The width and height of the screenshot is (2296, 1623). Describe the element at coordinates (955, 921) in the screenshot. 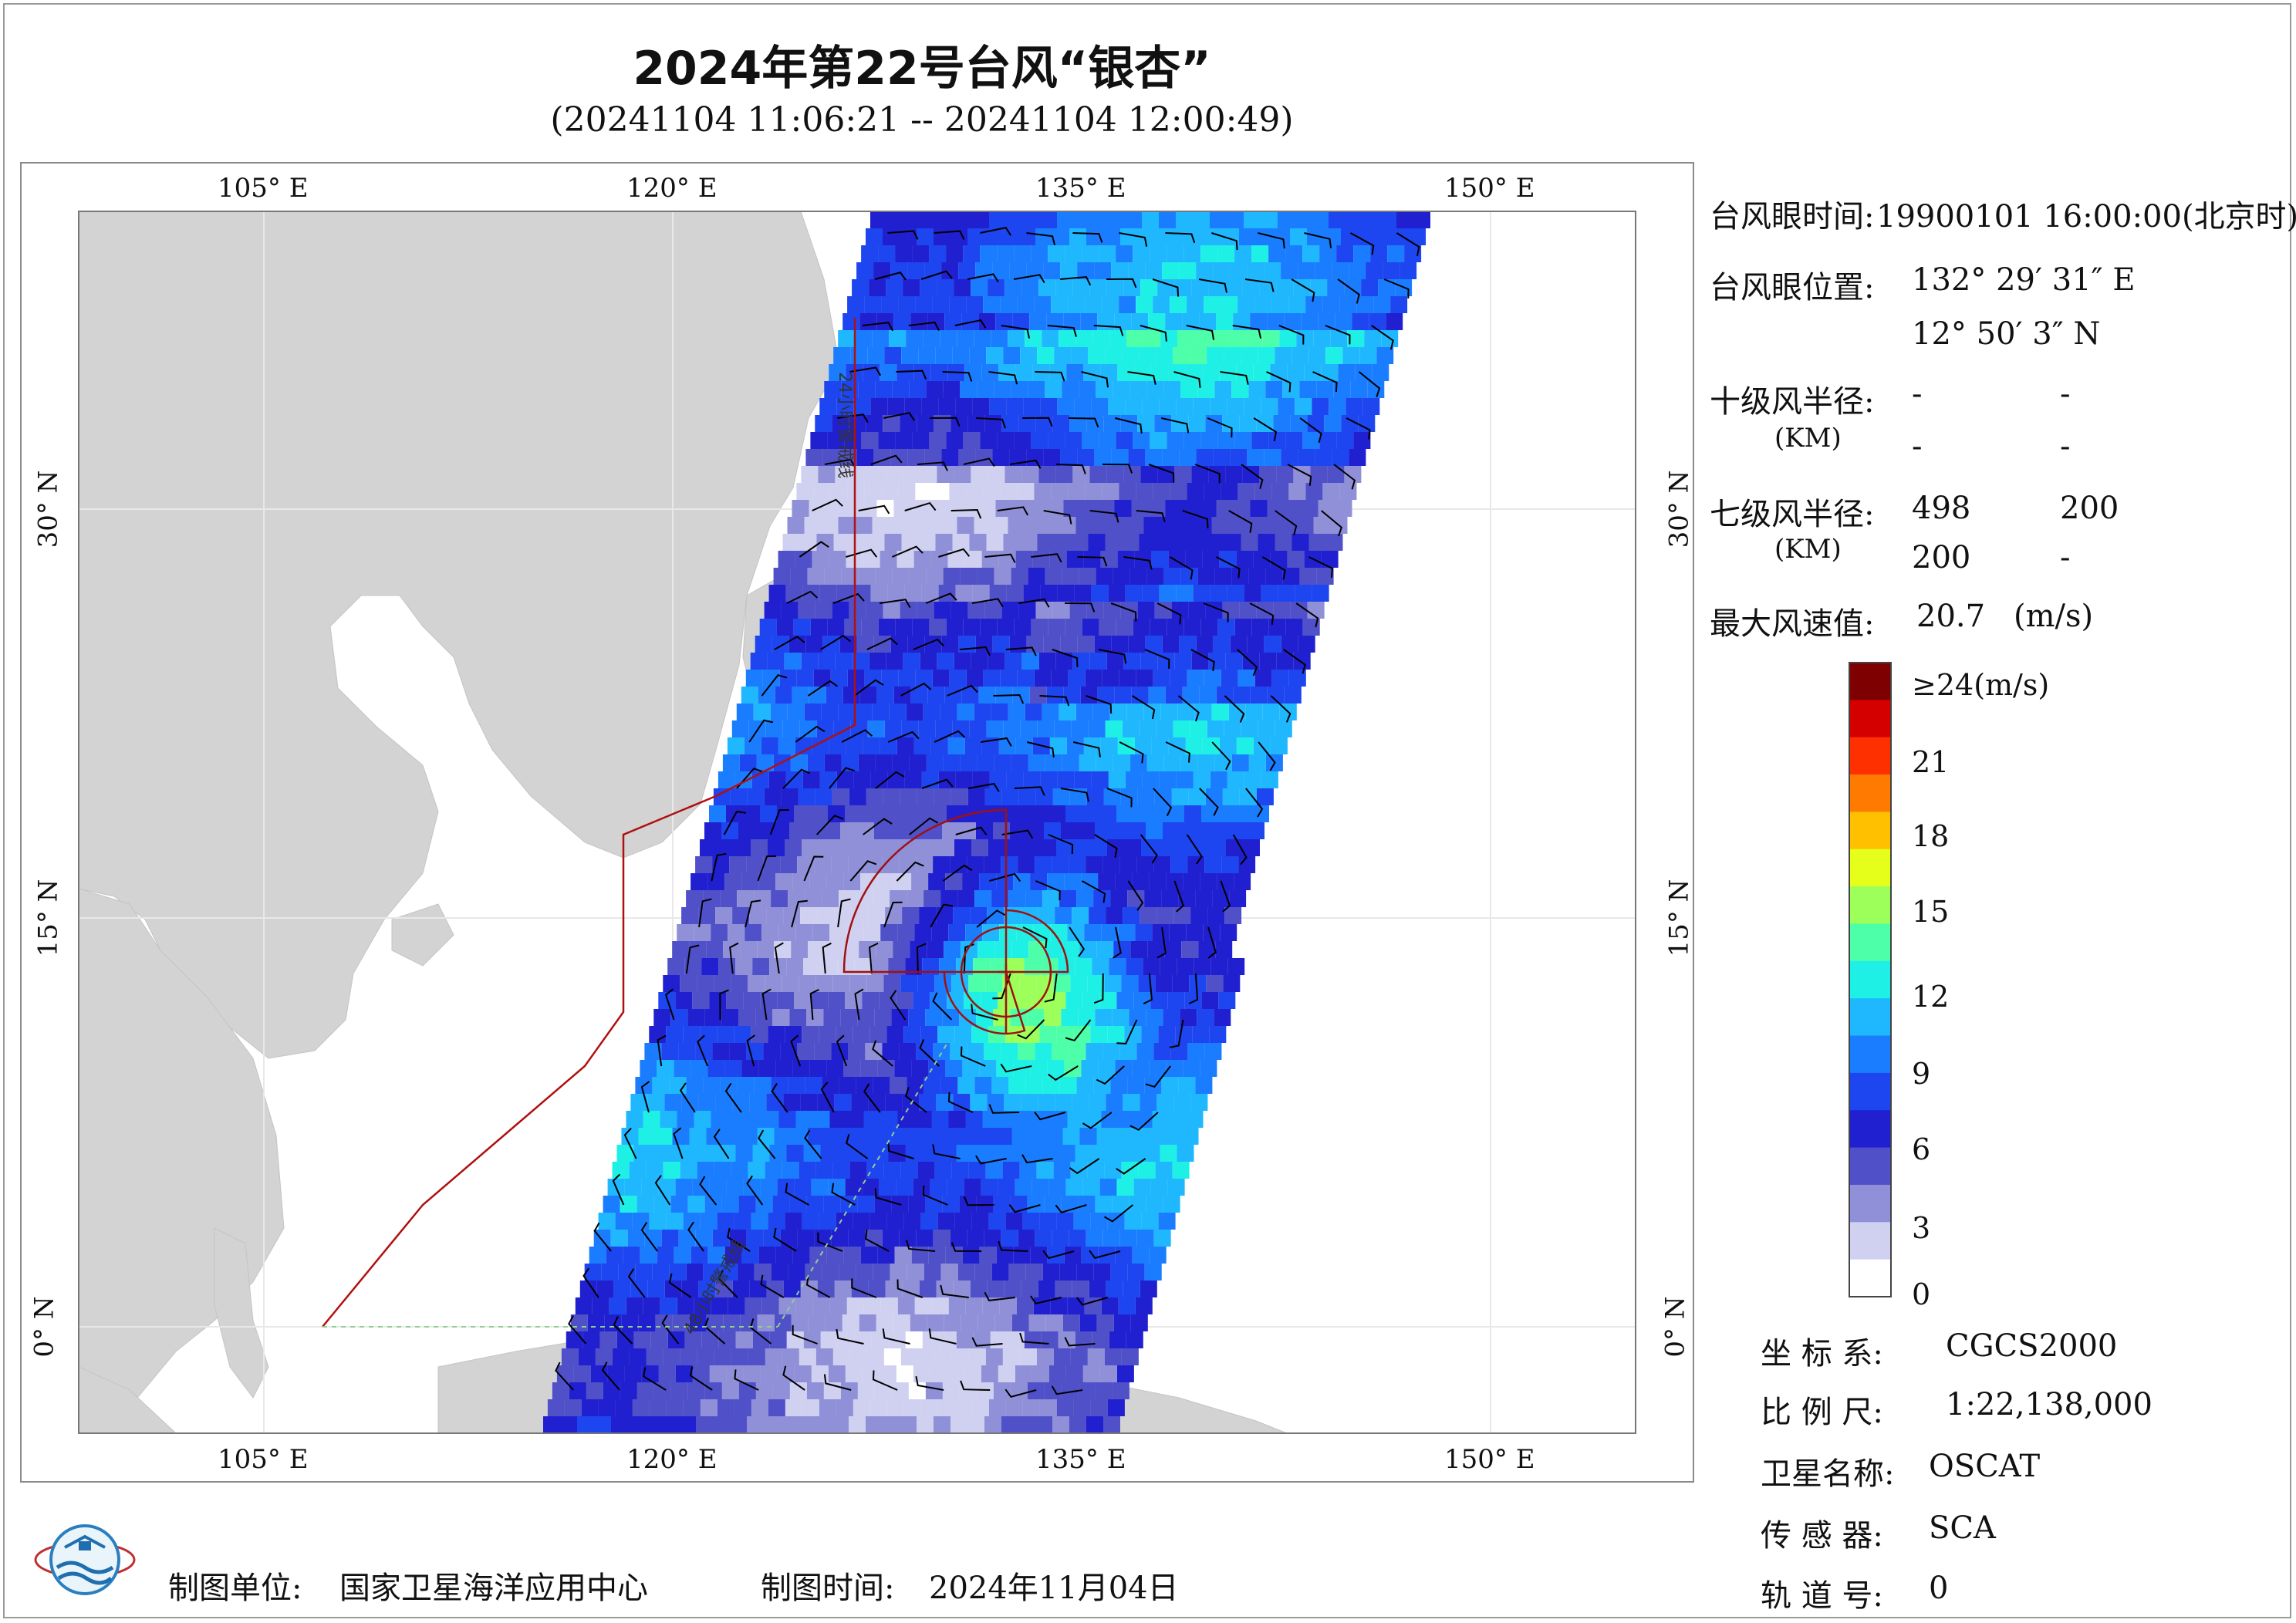

I see `r7-quadrants` at that location.